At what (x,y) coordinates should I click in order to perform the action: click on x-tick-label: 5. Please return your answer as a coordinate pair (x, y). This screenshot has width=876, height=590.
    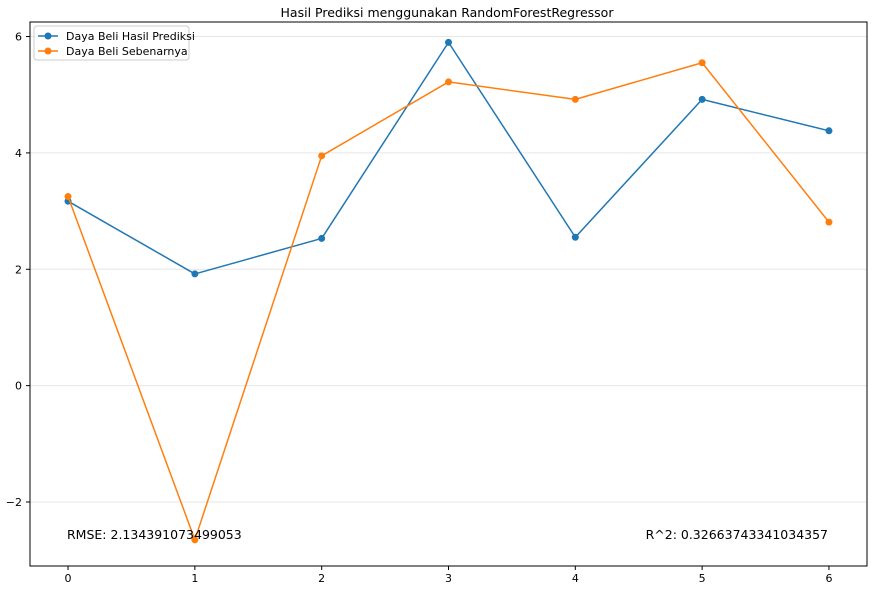
    Looking at the image, I should click on (702, 578).